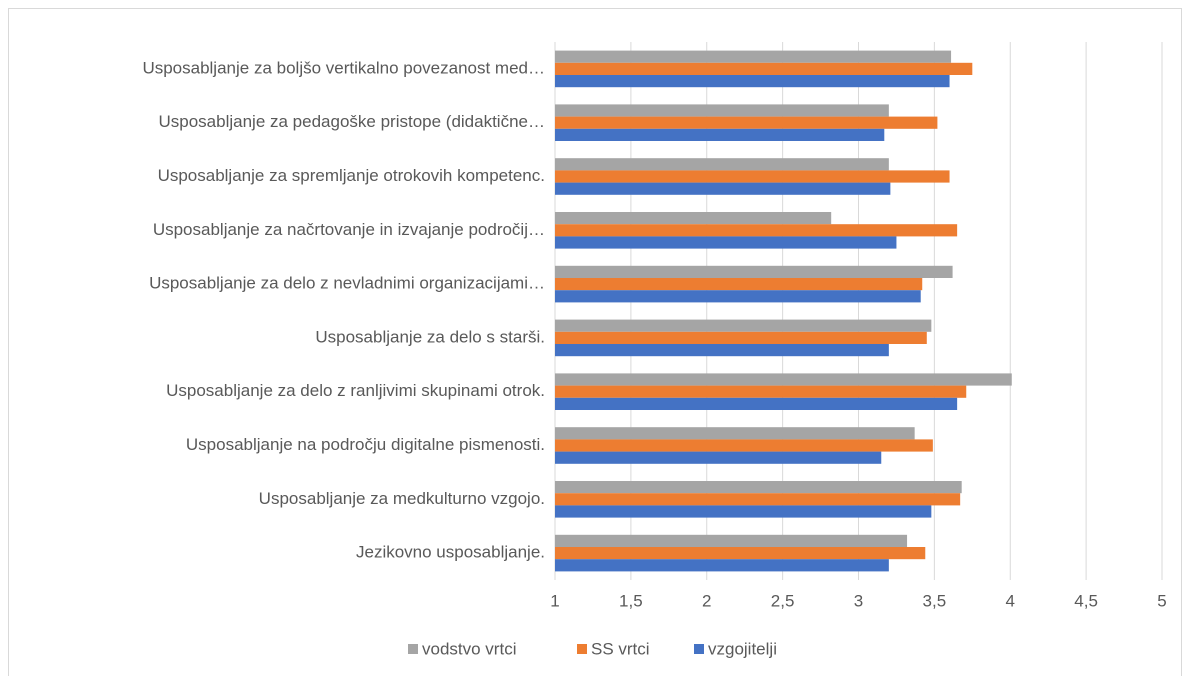 This screenshot has height=676, width=1190. What do you see at coordinates (706, 600) in the screenshot?
I see `x-tick-label: 2` at bounding box center [706, 600].